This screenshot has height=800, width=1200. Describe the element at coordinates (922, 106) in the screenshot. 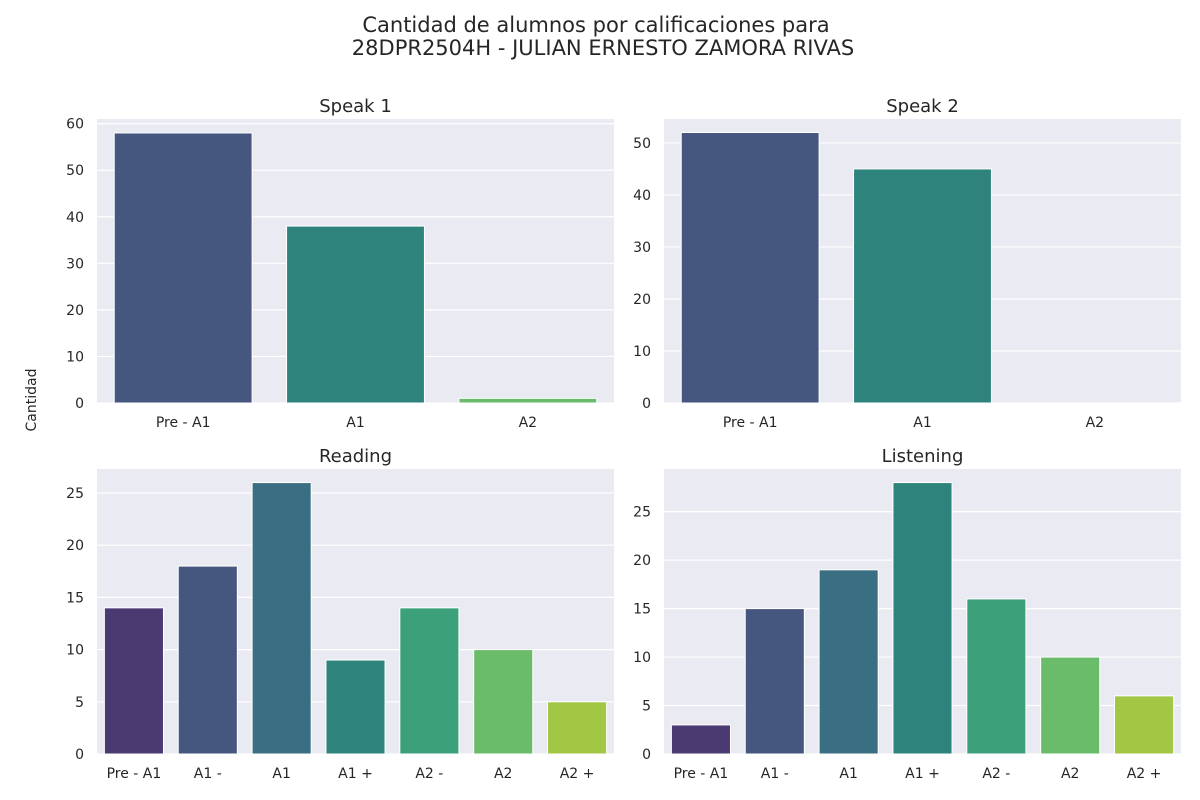

I see `subplot-title: Speak 2` at that location.